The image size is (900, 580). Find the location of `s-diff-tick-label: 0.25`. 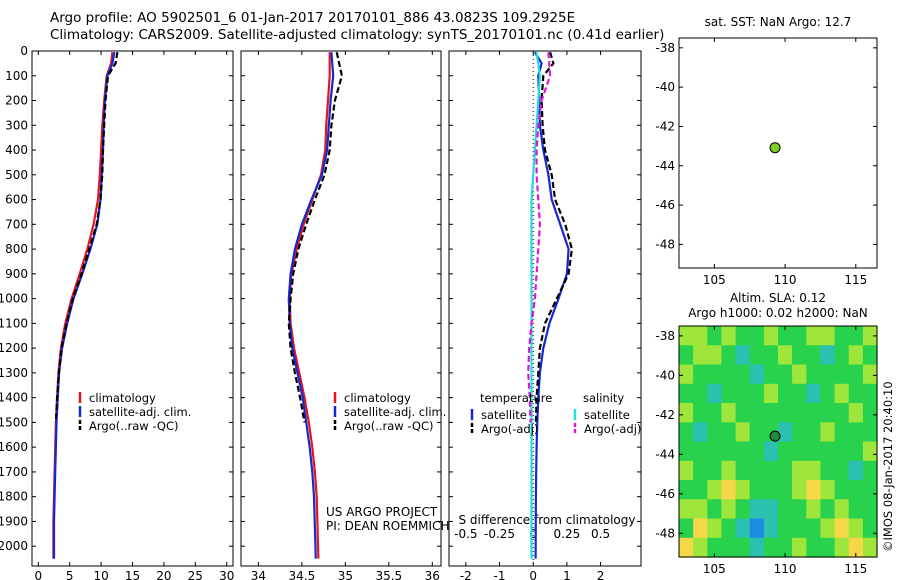

s-diff-tick-label: 0.25 is located at coordinates (567, 534).